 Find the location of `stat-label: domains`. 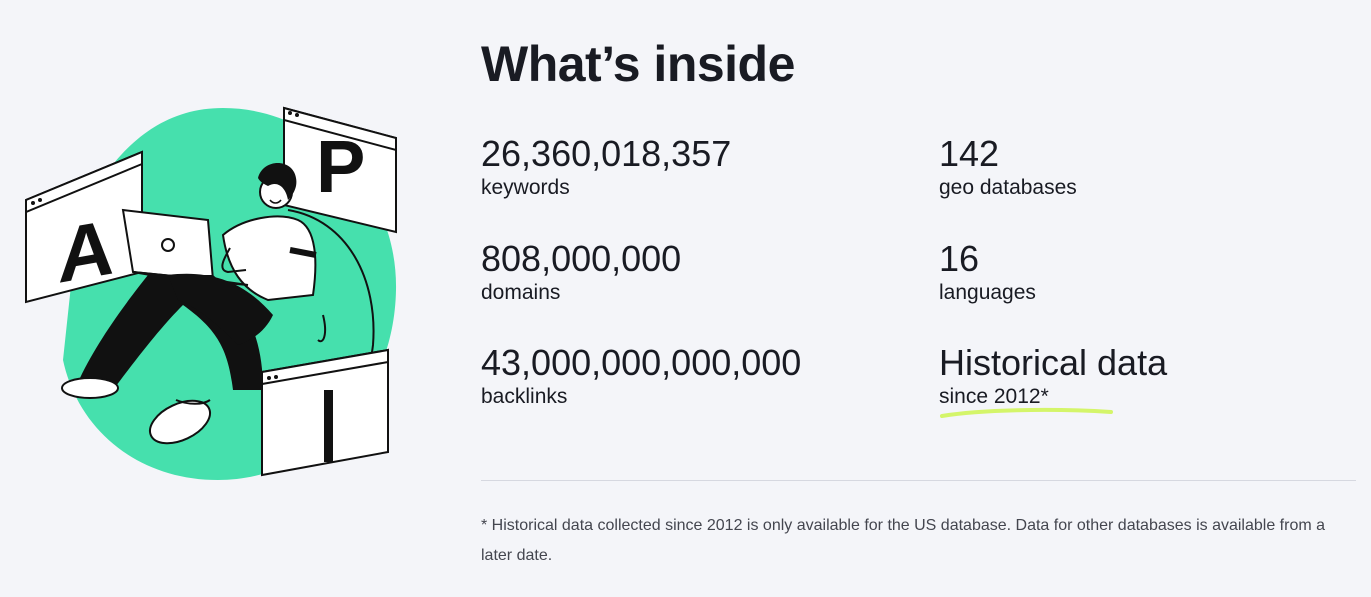

stat-label: domains is located at coordinates (521, 292).